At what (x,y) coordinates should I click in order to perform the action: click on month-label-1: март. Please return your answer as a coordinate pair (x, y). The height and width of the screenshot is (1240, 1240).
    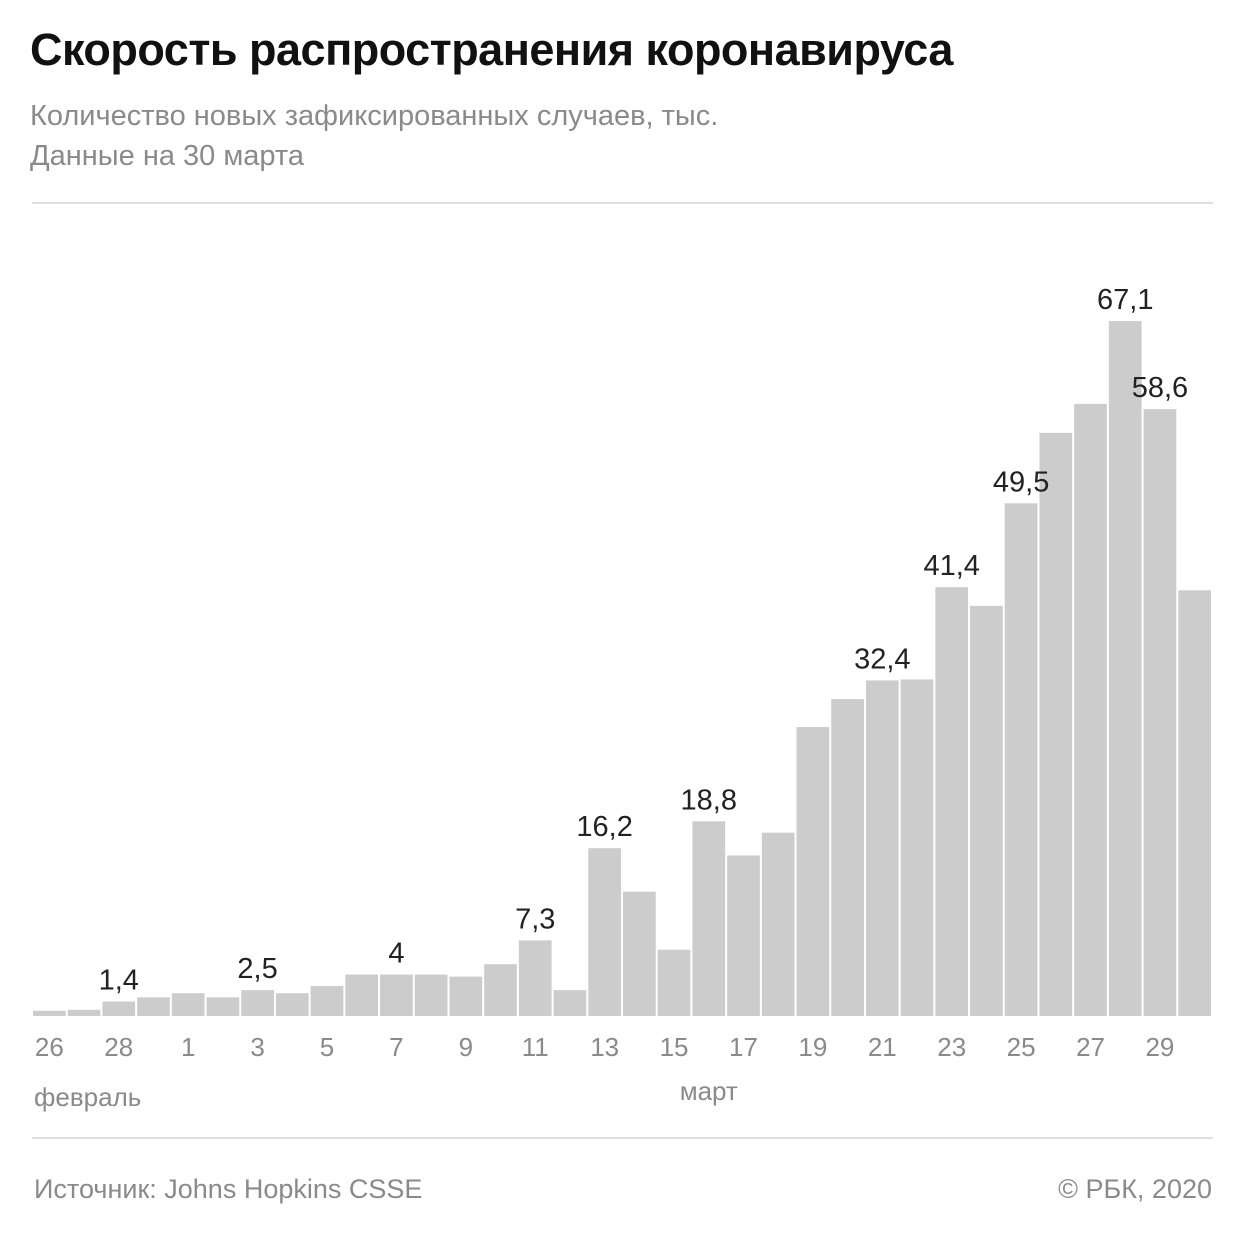
    Looking at the image, I should click on (709, 1091).